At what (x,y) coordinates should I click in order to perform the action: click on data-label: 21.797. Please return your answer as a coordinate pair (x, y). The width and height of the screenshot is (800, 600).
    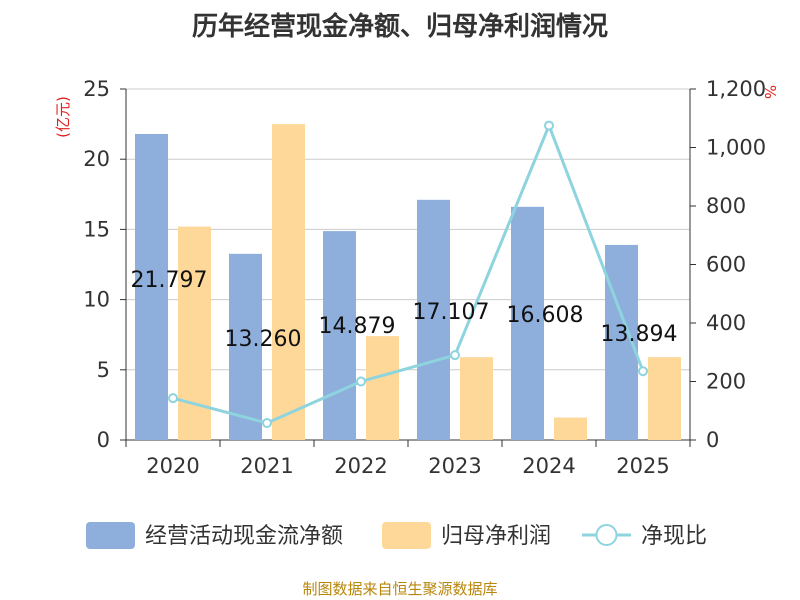
    Looking at the image, I should click on (169, 280).